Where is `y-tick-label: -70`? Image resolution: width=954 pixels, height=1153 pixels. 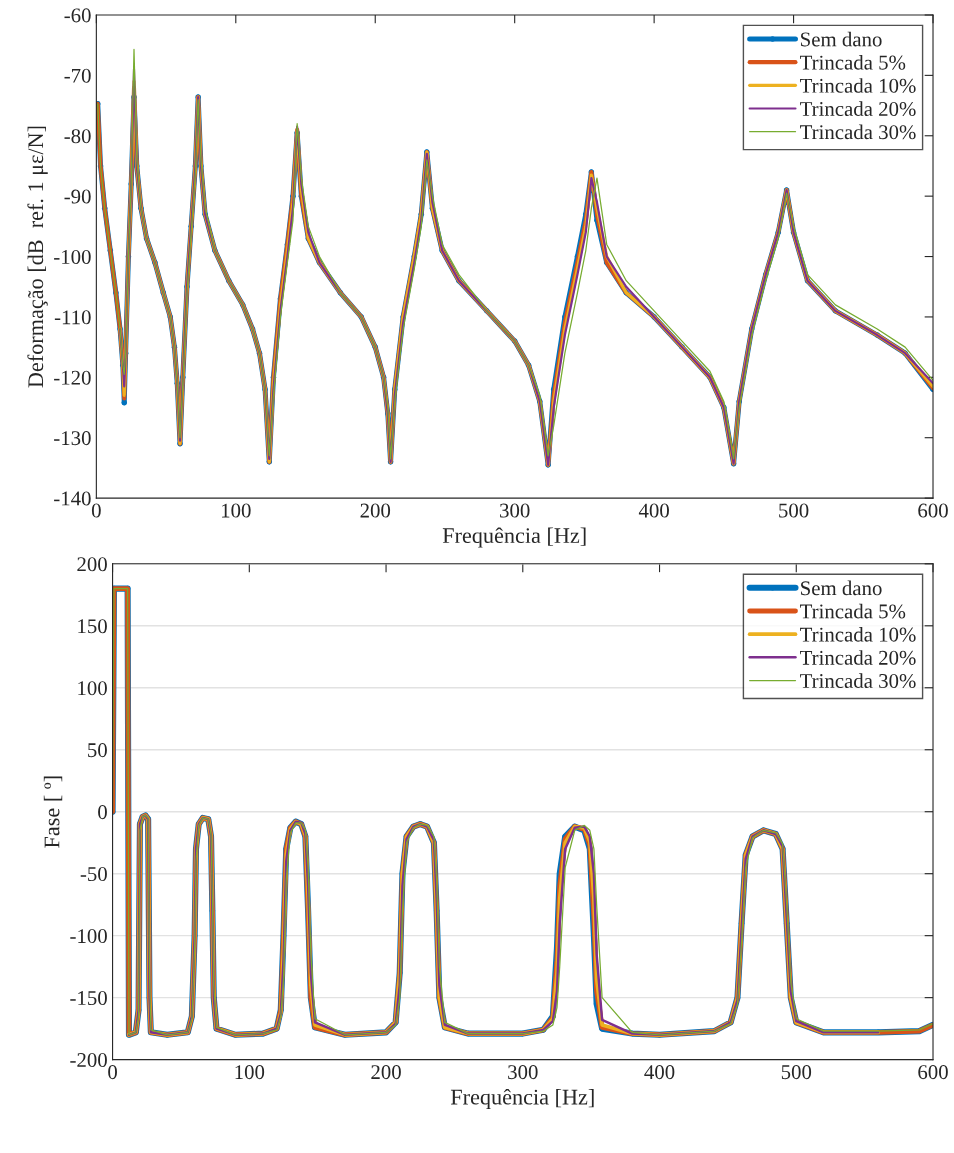 y-tick-label: -70 is located at coordinates (77, 75).